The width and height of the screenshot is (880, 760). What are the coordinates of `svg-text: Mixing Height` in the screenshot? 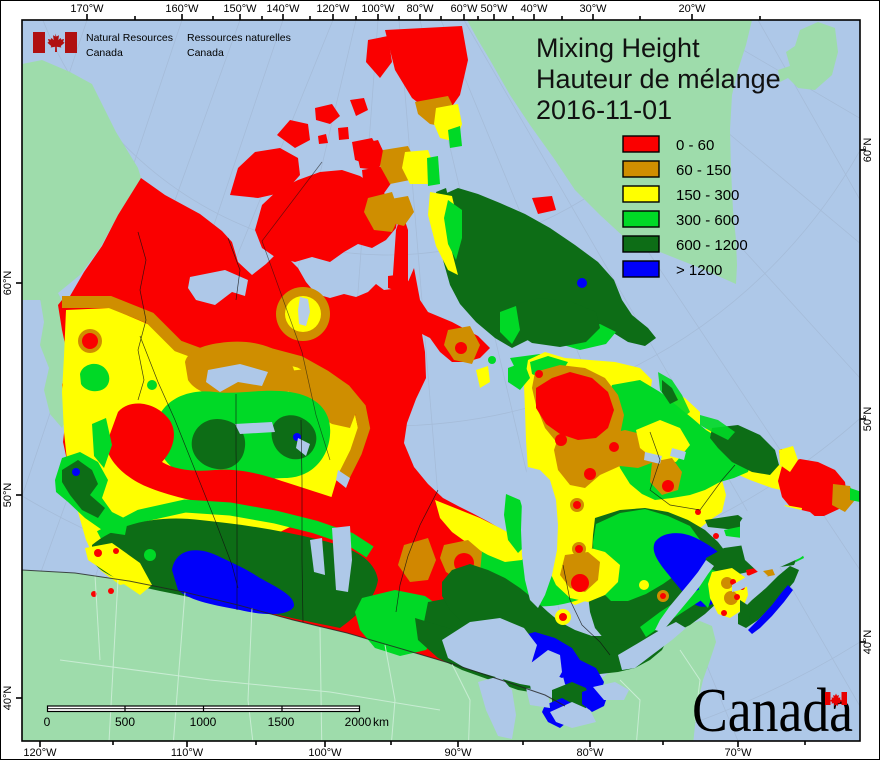 It's located at (618, 48).